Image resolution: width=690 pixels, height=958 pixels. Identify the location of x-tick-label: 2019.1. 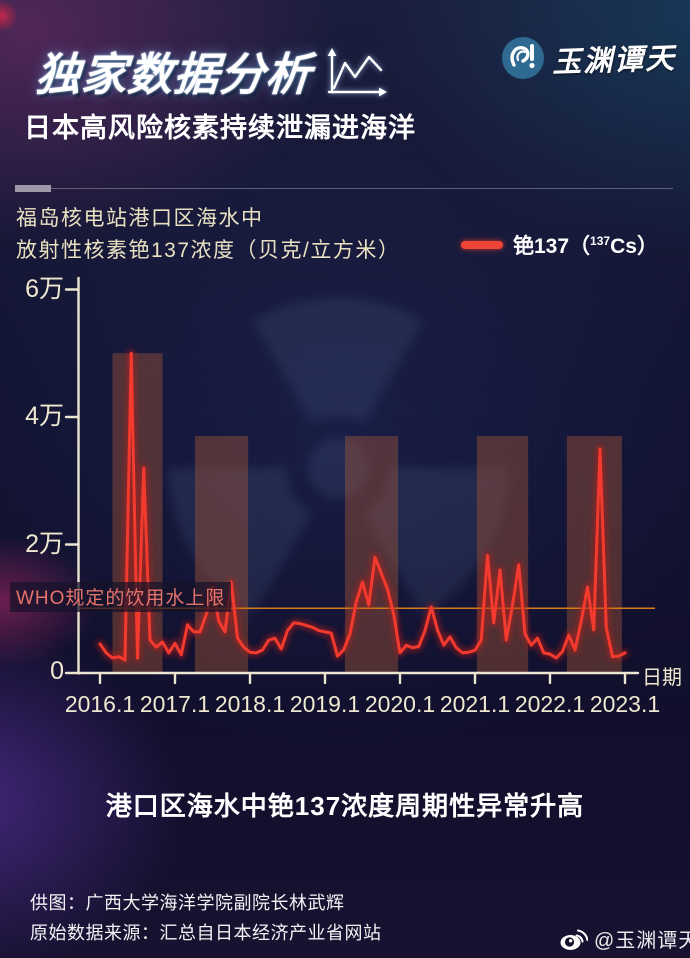
(325, 704).